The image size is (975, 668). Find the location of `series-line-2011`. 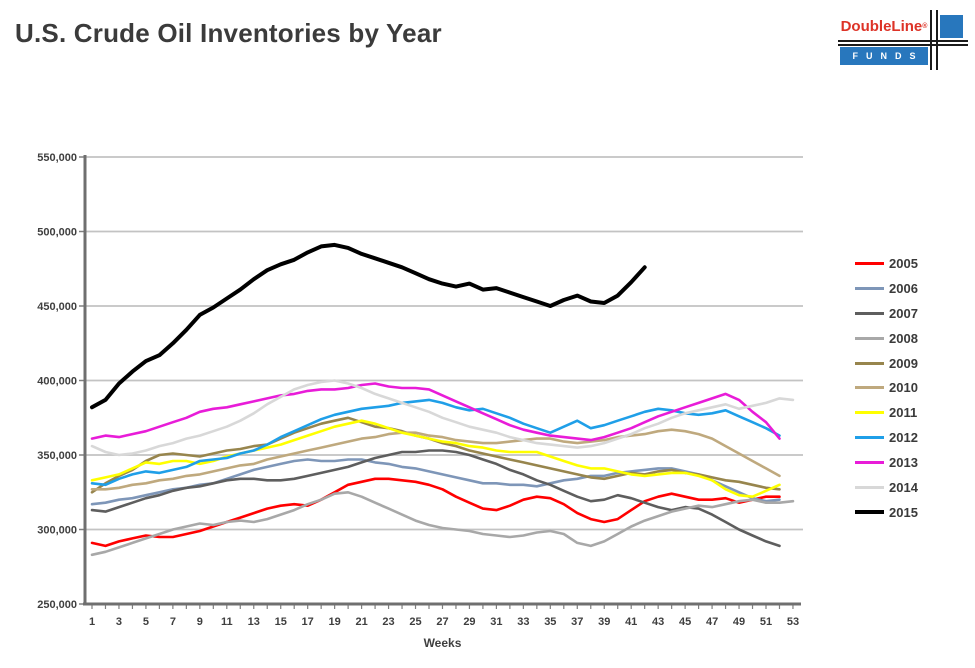

series-line-2011 is located at coordinates (435, 459).